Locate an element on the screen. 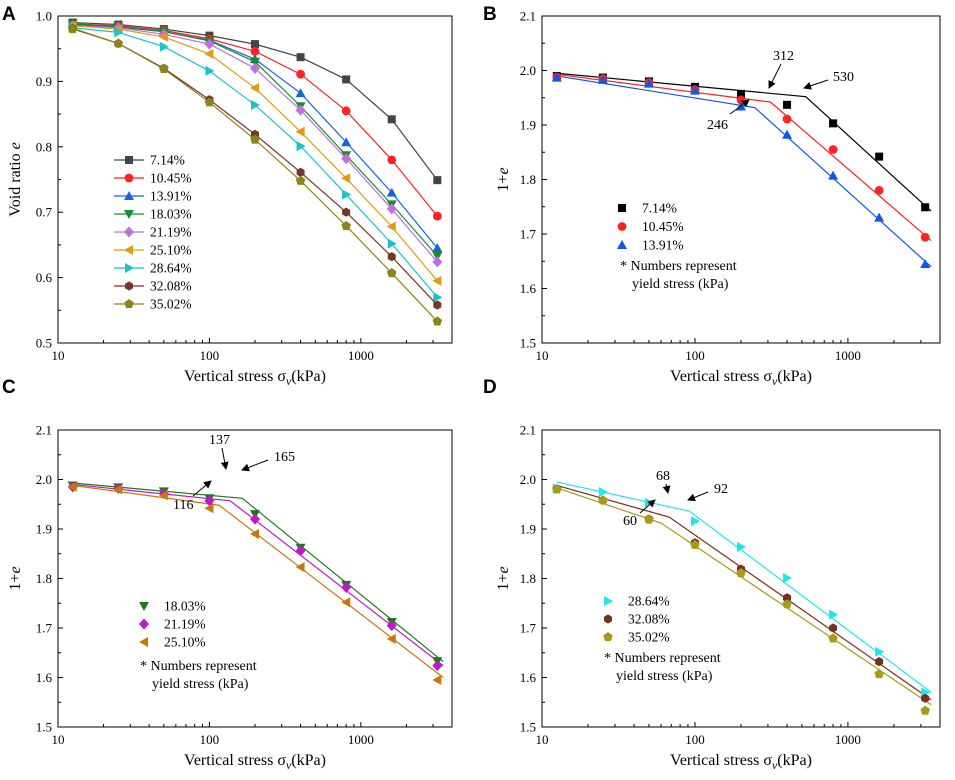  yield-stress-label: 137 is located at coordinates (219, 440).